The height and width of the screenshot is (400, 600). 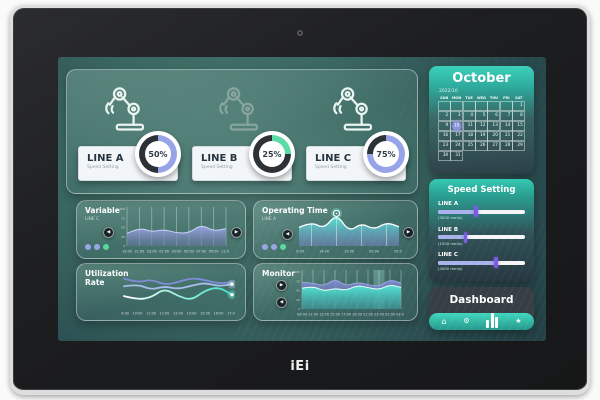 What do you see at coordinates (469, 126) in the screenshot?
I see `calendar-day: 11` at bounding box center [469, 126].